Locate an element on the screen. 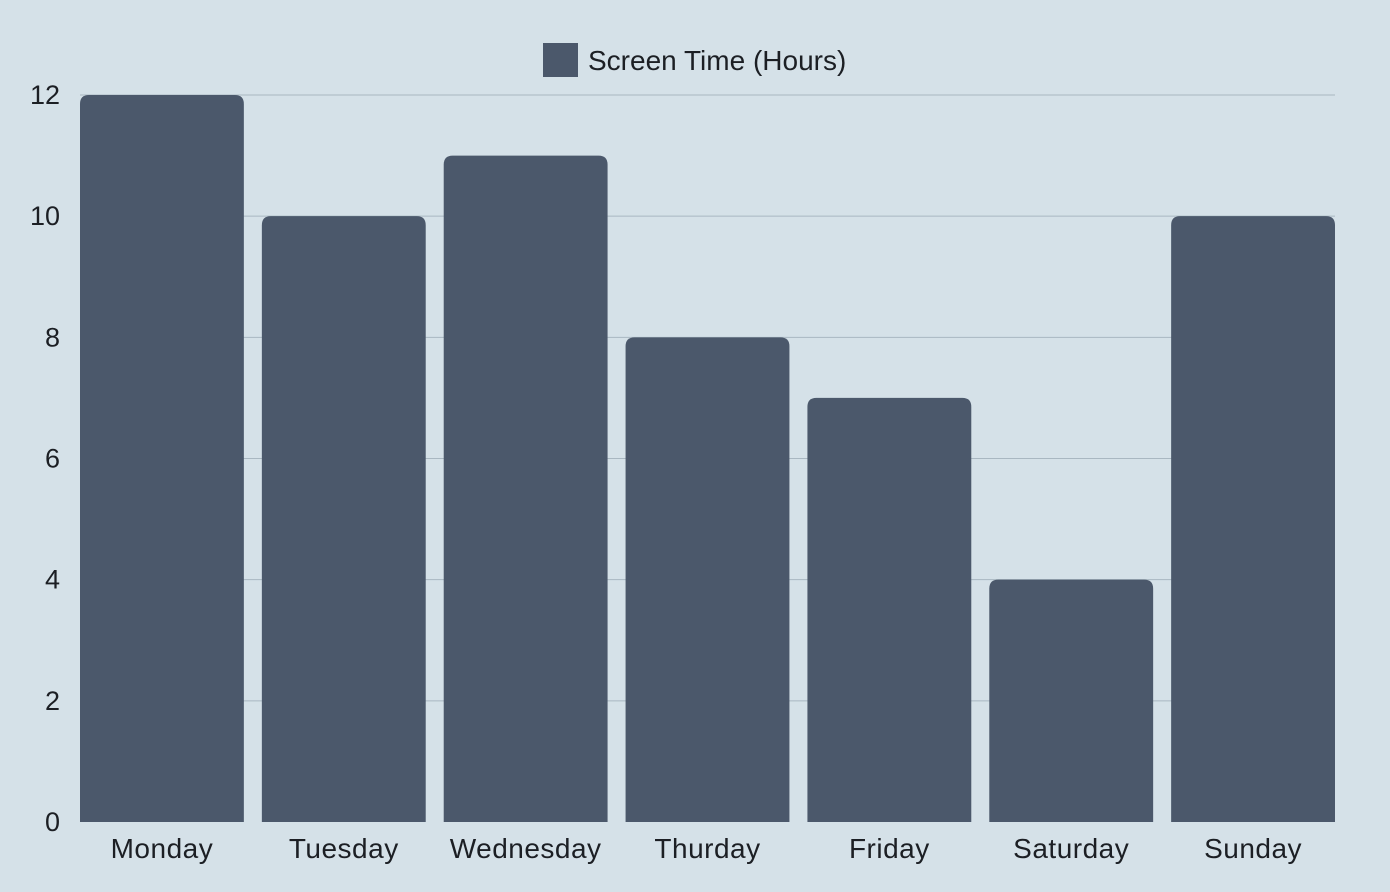 This screenshot has width=1390, height=892. bar-wednesday is located at coordinates (525, 489).